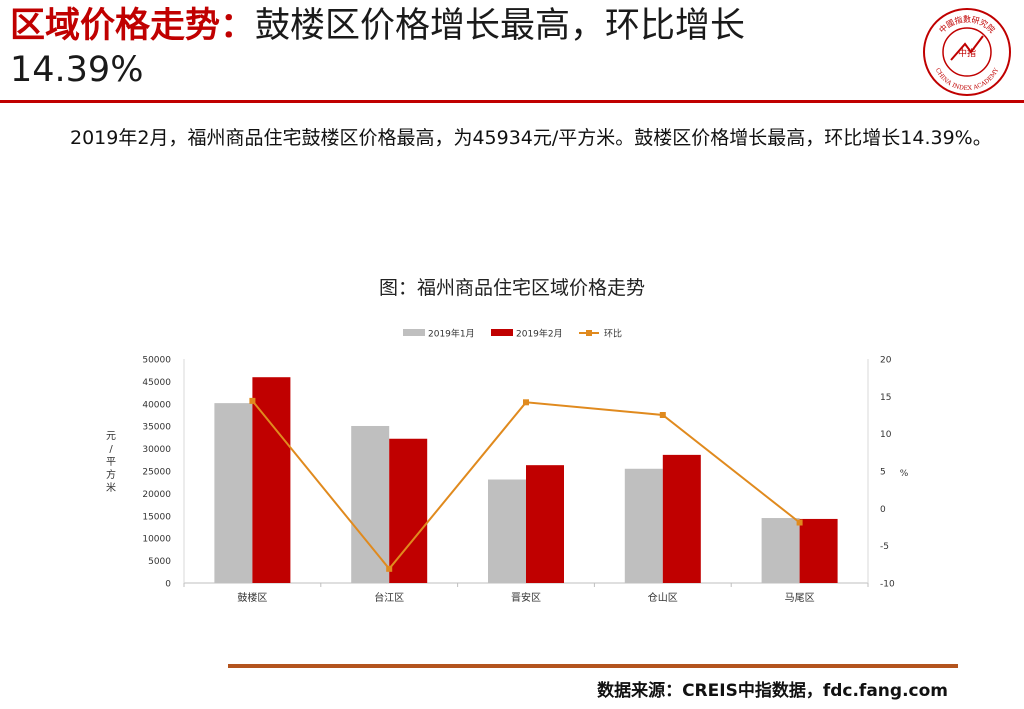 This screenshot has width=1024, height=709. I want to click on y-tick-label: 20000, so click(156, 495).